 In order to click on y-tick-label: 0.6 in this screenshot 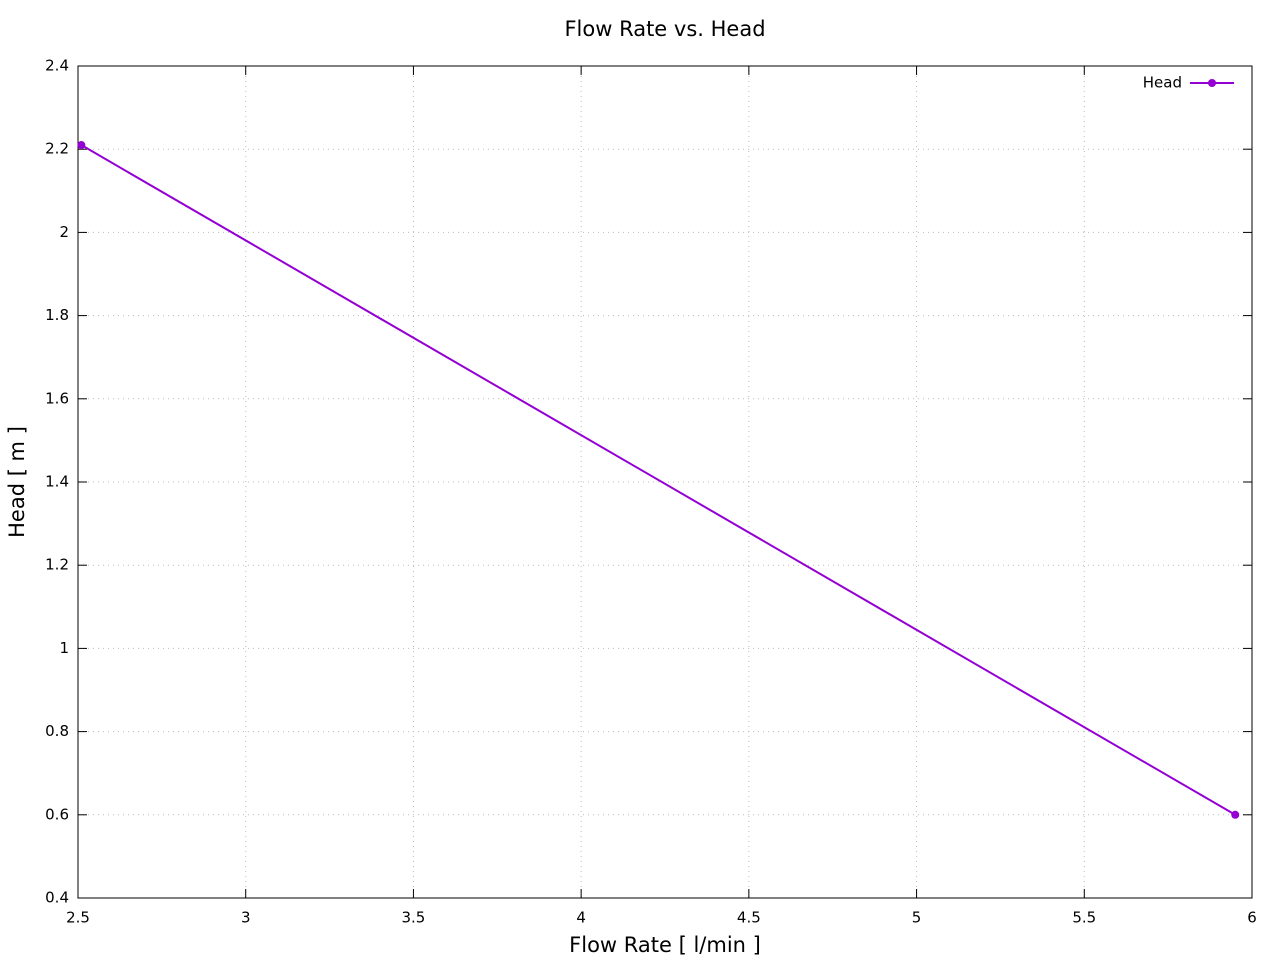, I will do `click(57, 814)`.